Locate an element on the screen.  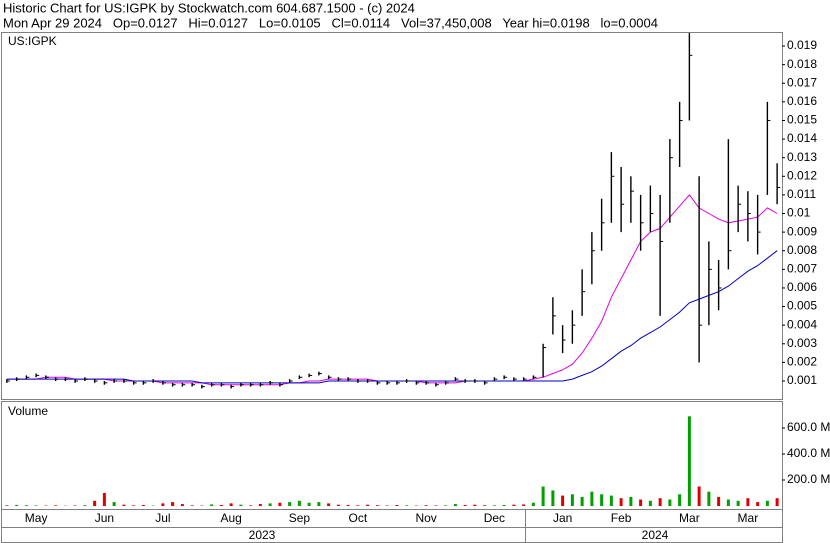
y-tick-label: 0.018 is located at coordinates (802, 64).